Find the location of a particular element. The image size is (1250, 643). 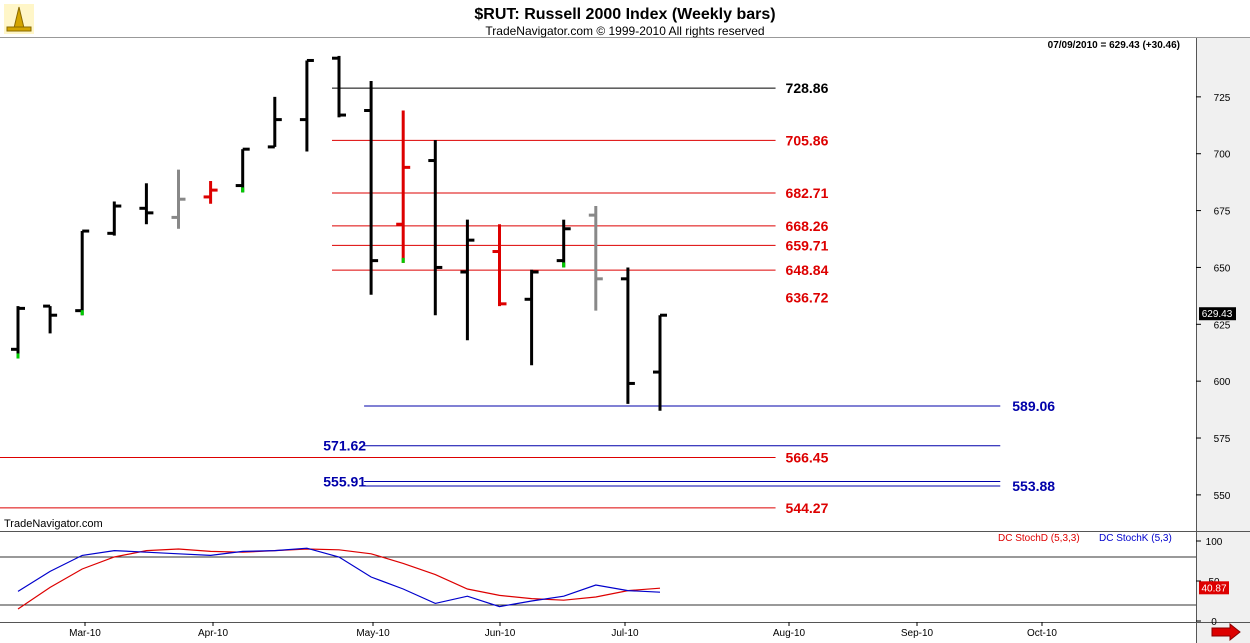

level-label: 728.86 is located at coordinates (807, 88).